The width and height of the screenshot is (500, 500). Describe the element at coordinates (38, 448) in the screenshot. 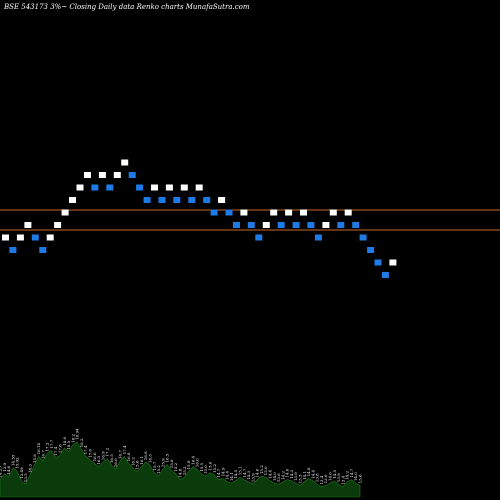

I see `volume-label: 16.14` at that location.